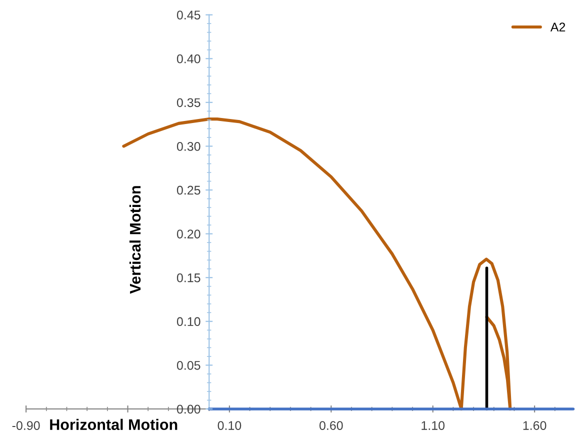  I want to click on y-tick-label: 0.45, so click(188, 15).